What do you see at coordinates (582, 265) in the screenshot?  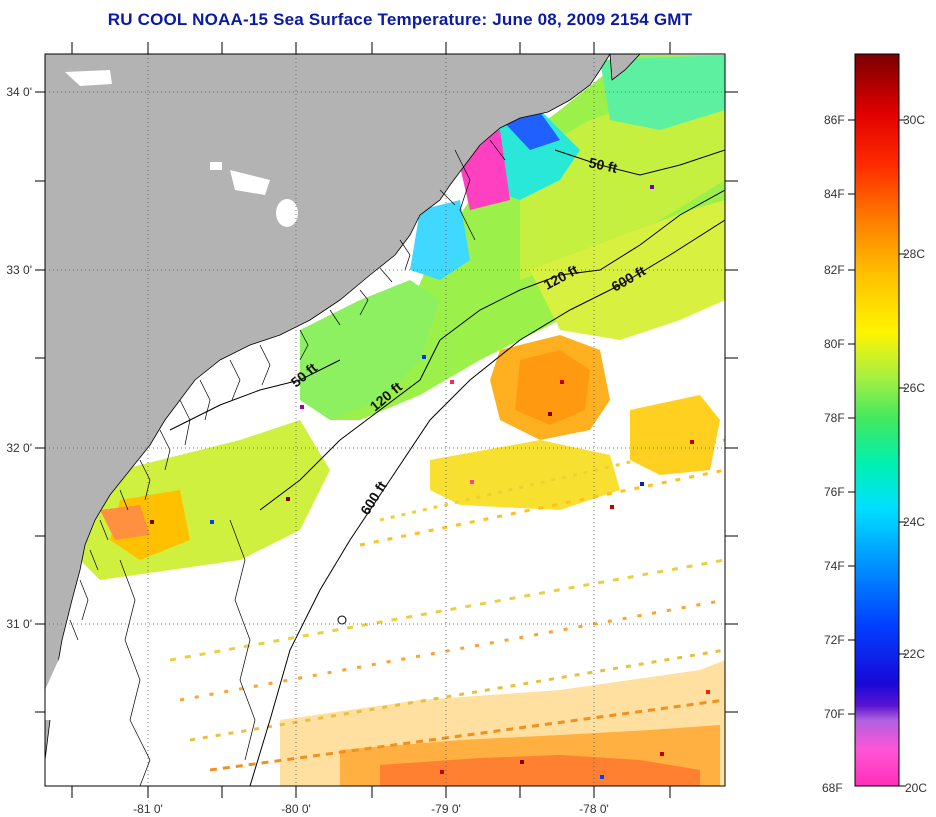 I see `contour-120ft-line` at bounding box center [582, 265].